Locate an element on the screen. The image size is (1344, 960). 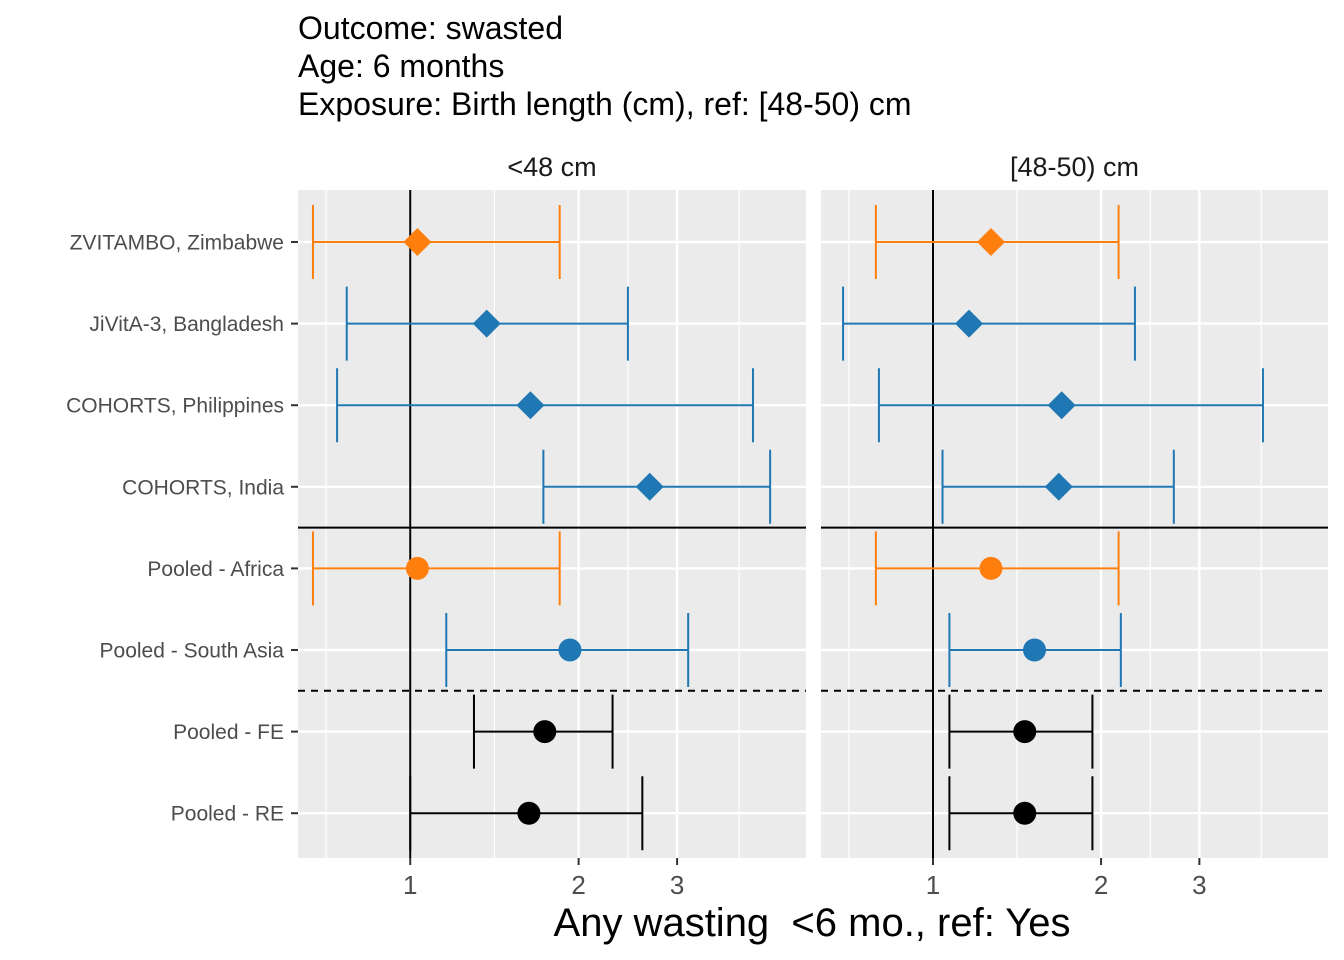
y-tick-label: COHORTS, India is located at coordinates (203, 487).